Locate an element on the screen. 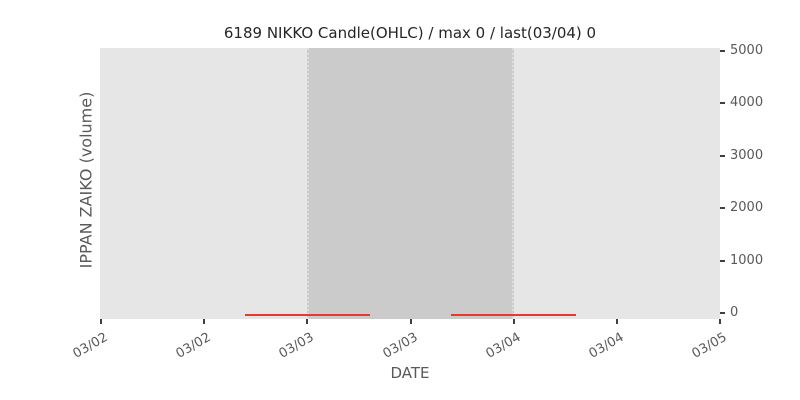 The height and width of the screenshot is (400, 800). x-axis-label: DATE is located at coordinates (410, 373).